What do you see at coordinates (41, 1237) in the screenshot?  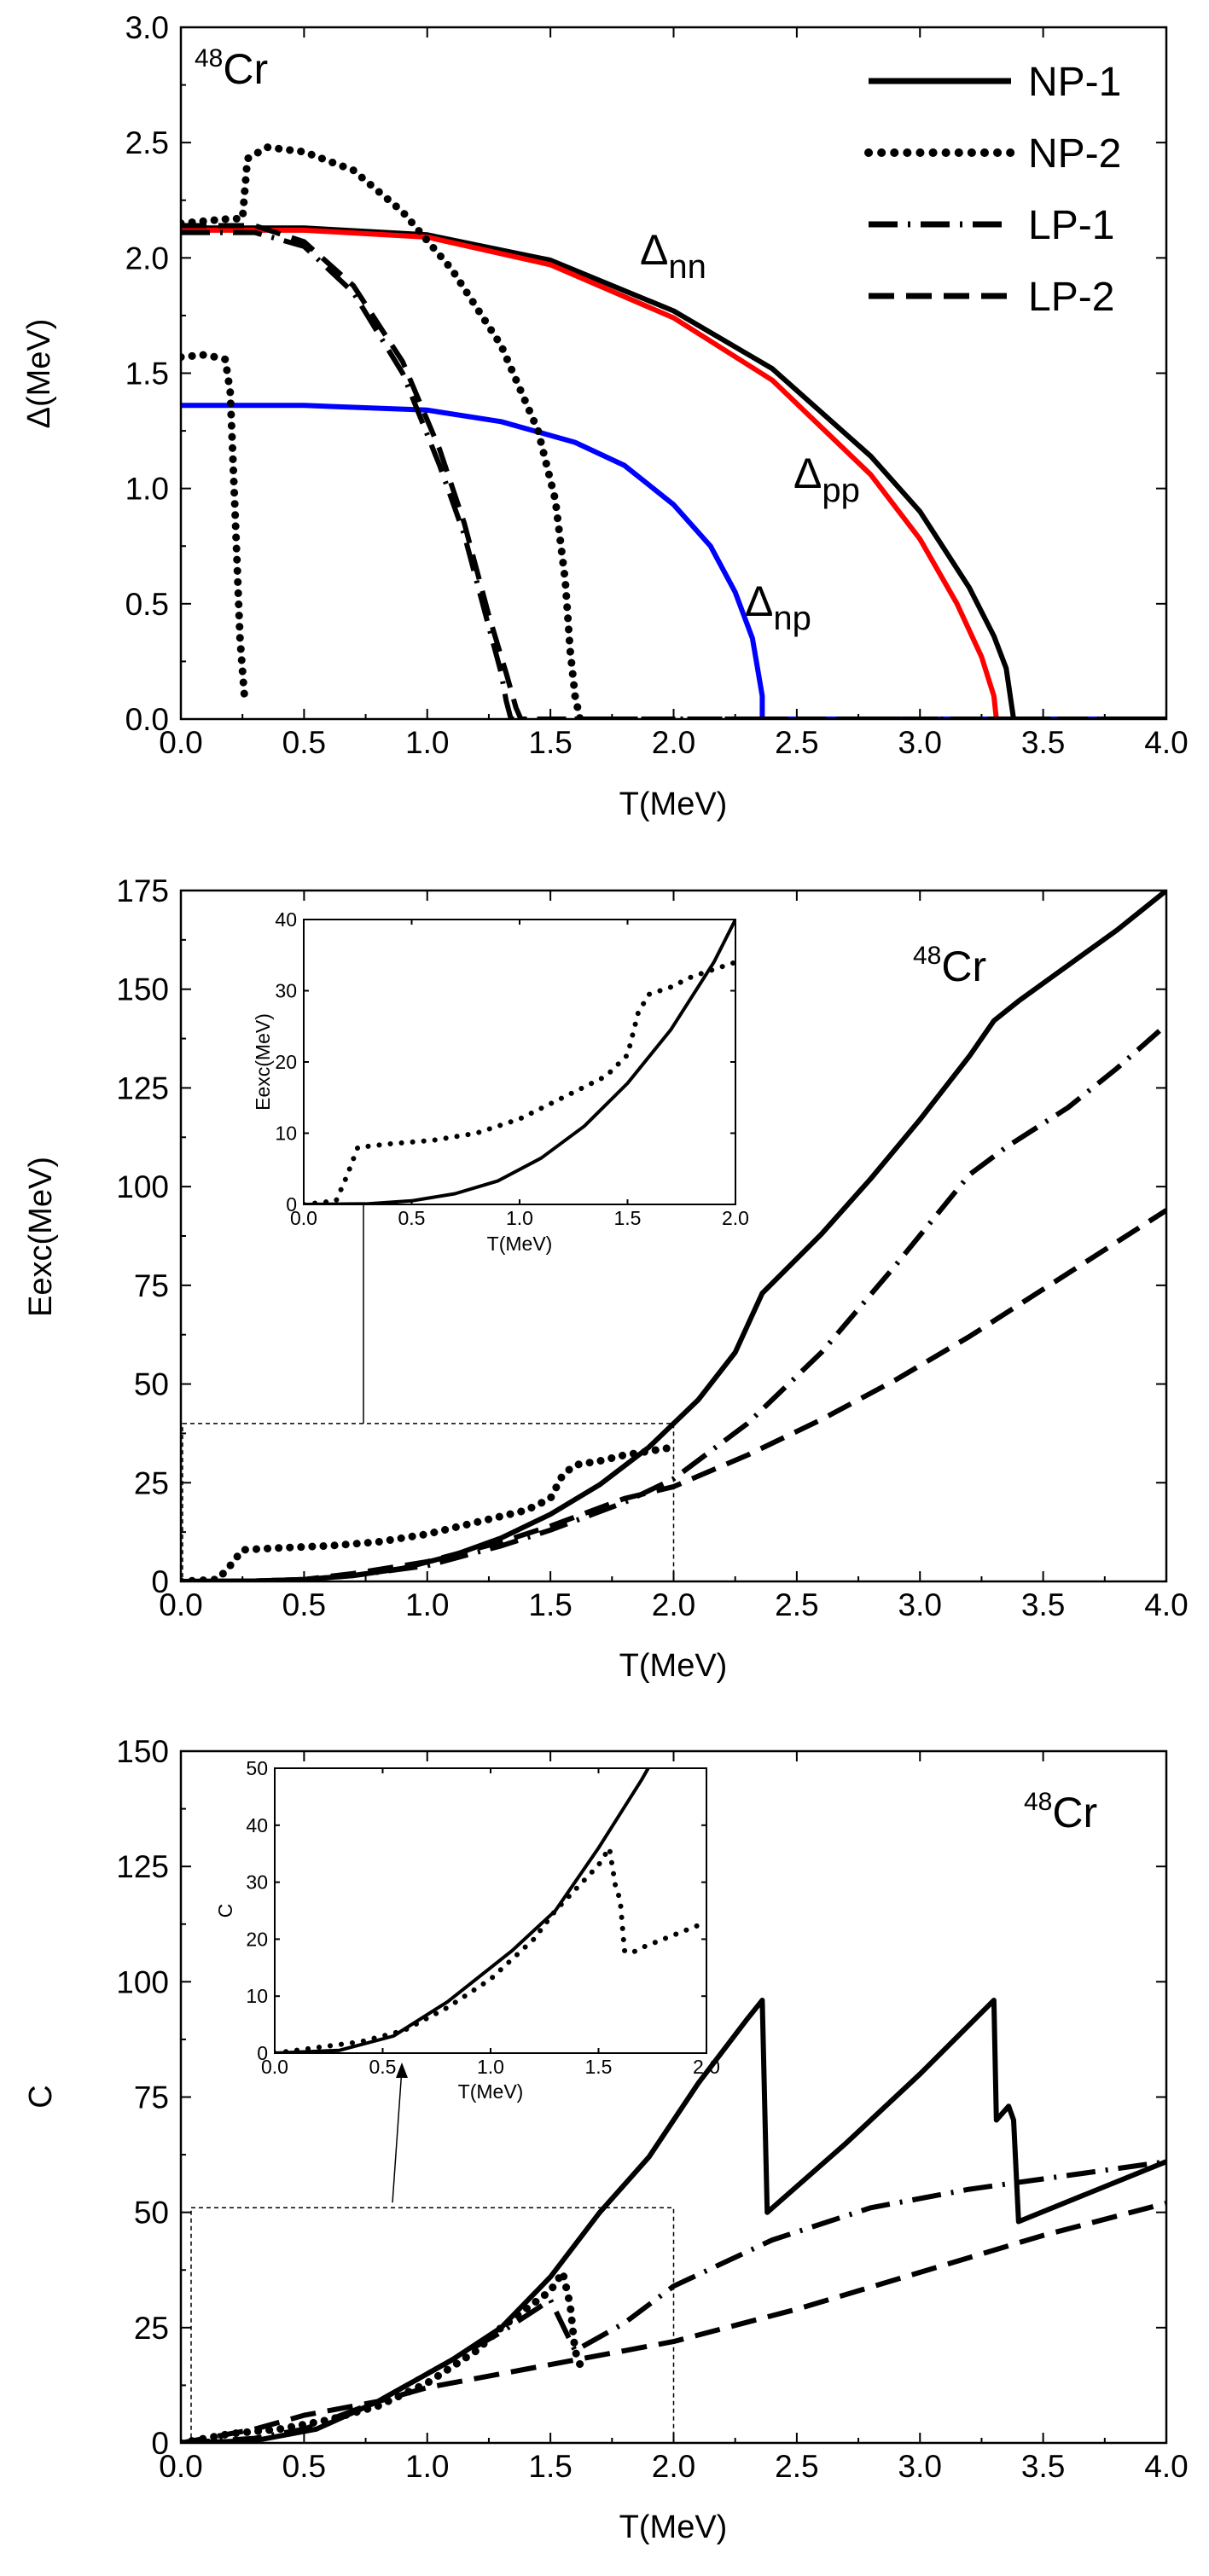 I see `y-axis-label: Eexc(MeV)` at bounding box center [41, 1237].